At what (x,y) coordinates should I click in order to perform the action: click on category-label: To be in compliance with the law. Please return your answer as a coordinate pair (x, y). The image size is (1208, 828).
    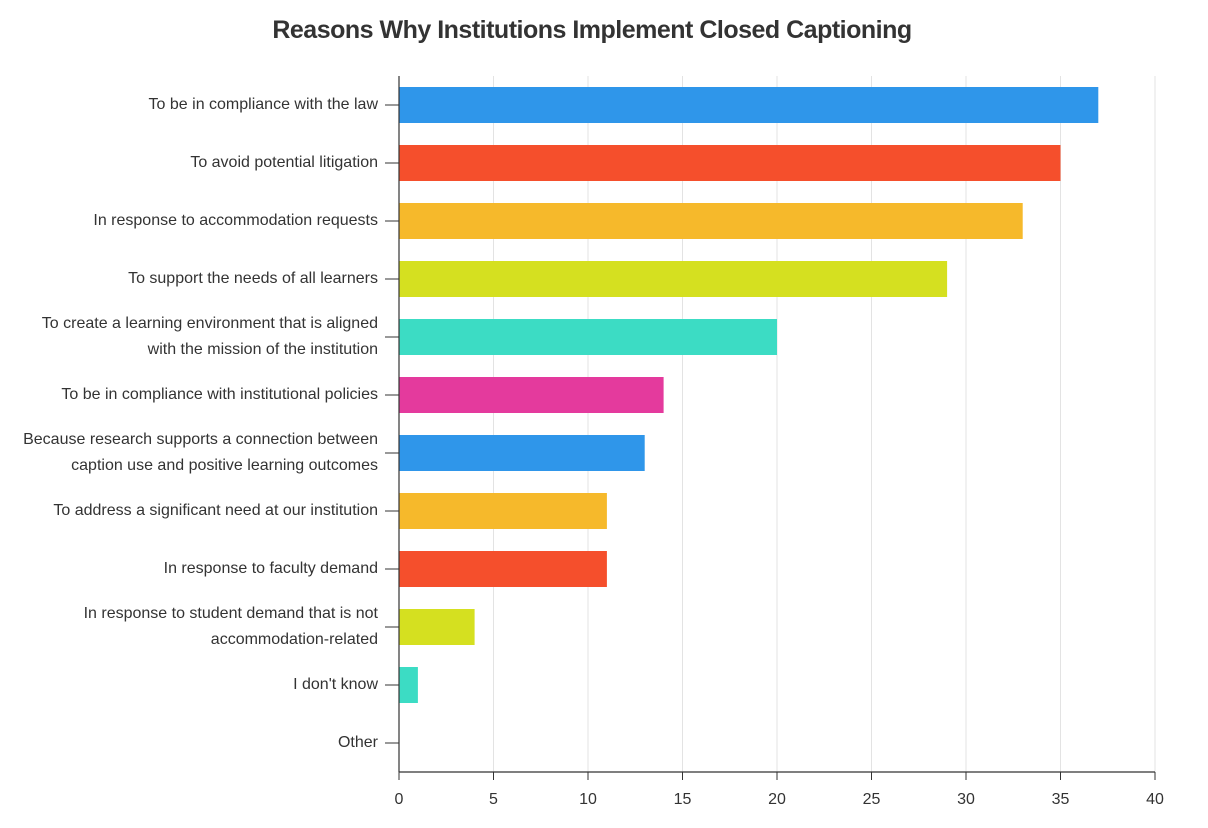
    Looking at the image, I should click on (263, 104).